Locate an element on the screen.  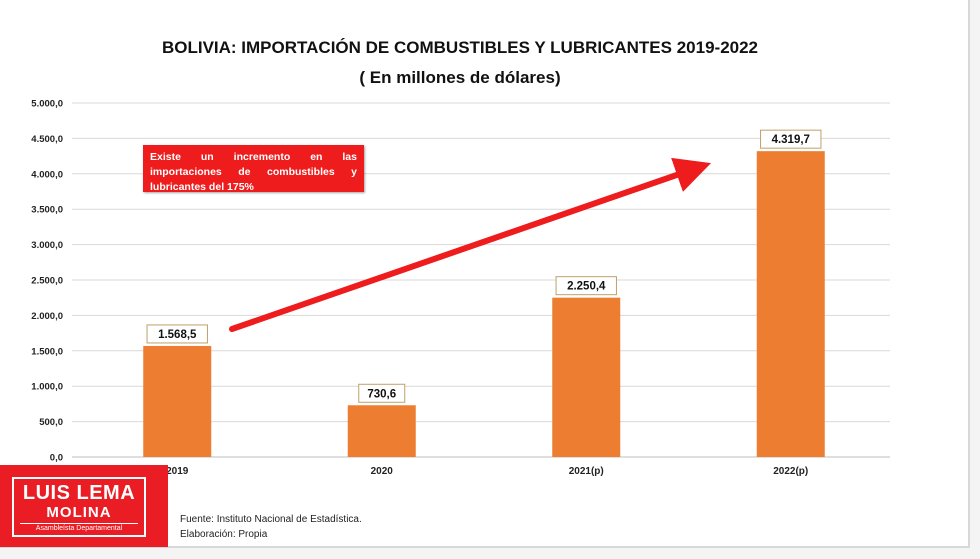
bar-2022(p) is located at coordinates (790, 304).